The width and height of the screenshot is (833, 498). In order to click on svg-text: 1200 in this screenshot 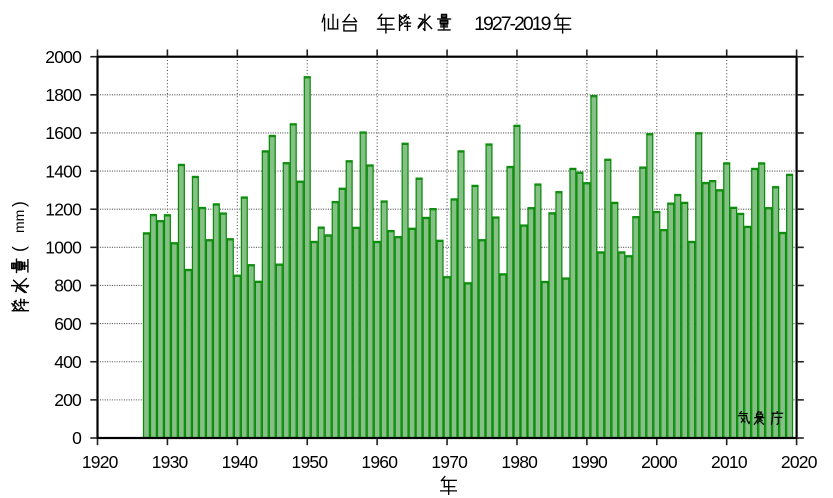, I will do `click(63, 209)`.